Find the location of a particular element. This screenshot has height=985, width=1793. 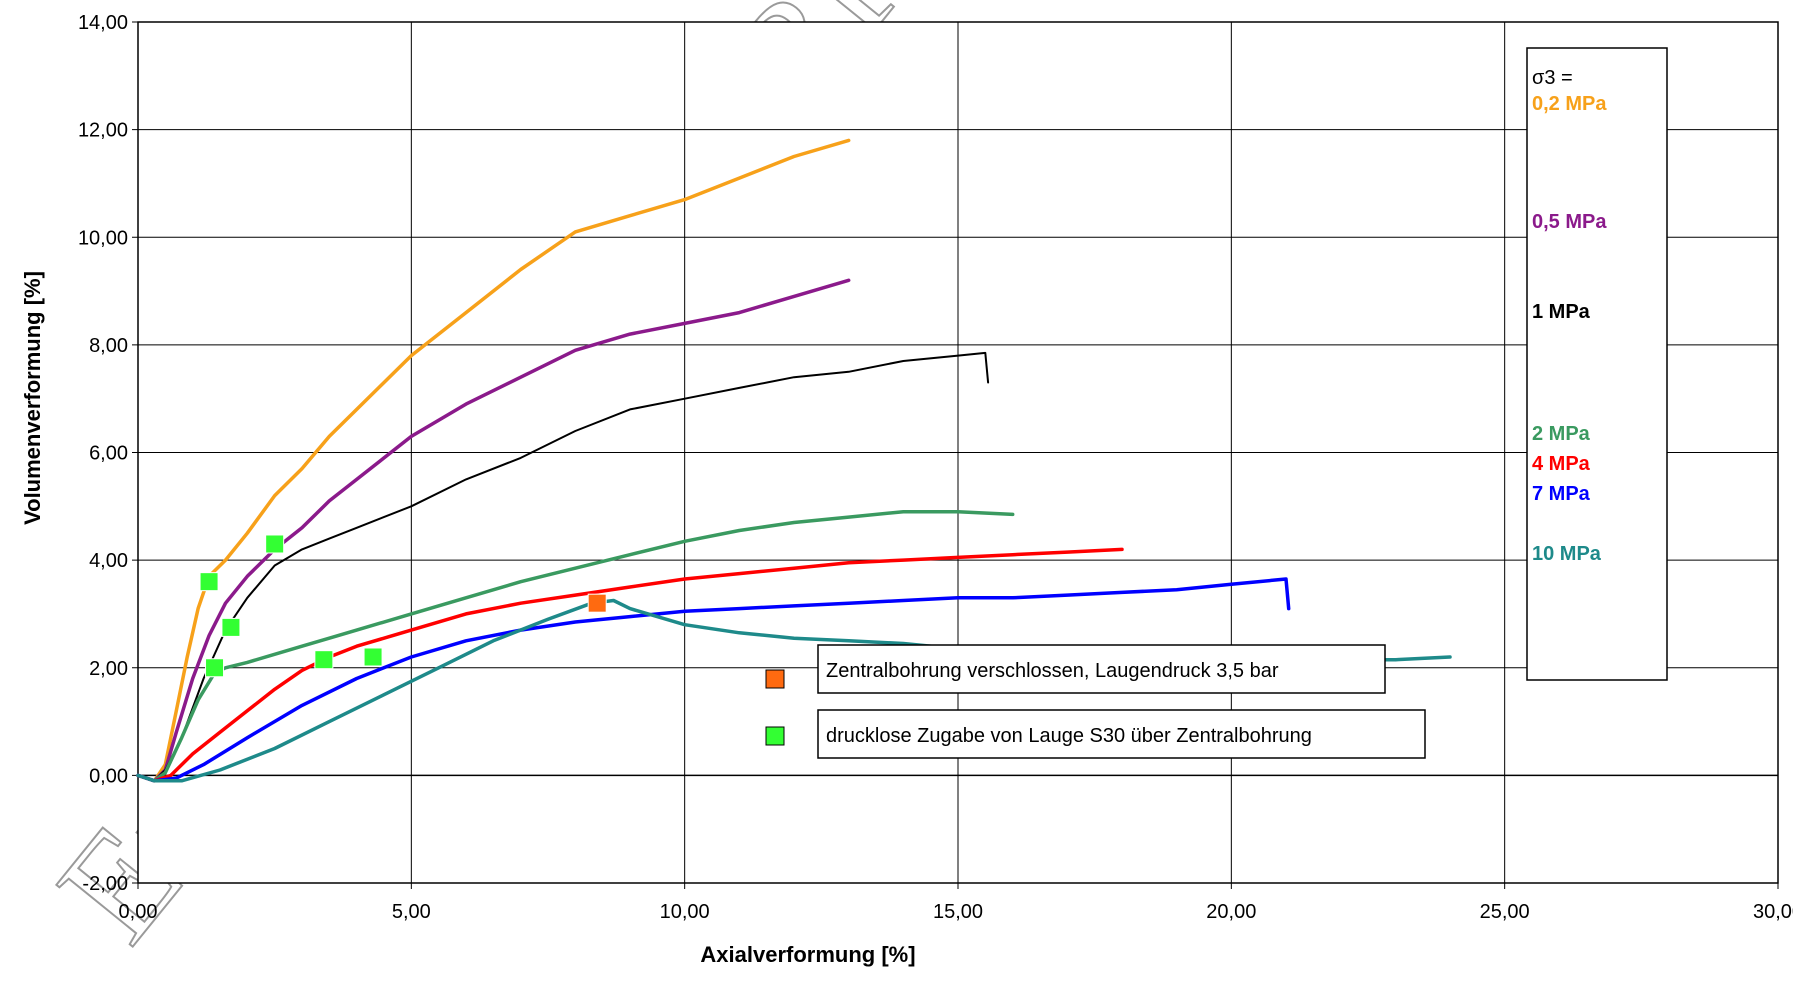

marker-layer is located at coordinates (403, 606).